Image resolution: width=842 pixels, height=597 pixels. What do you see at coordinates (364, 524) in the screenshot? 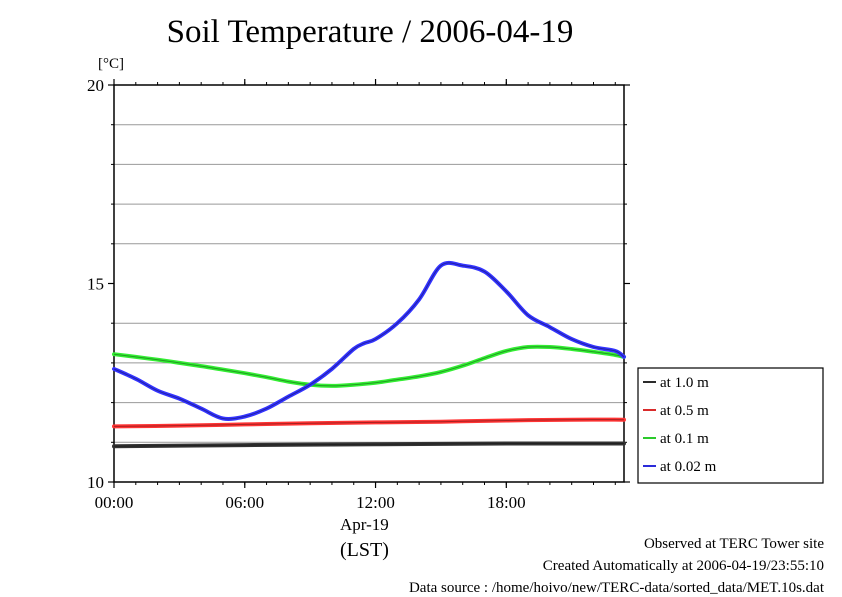
I see `x-axis-date-label: Apr-19` at bounding box center [364, 524].